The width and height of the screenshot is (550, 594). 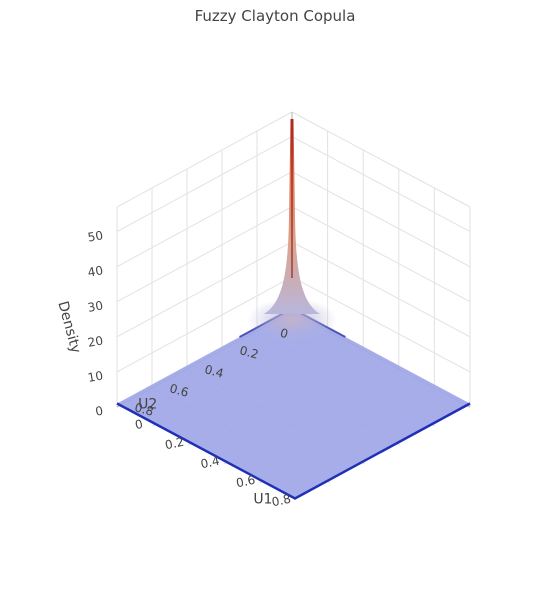 I want to click on density-tick-label: 10, so click(x=95, y=377).